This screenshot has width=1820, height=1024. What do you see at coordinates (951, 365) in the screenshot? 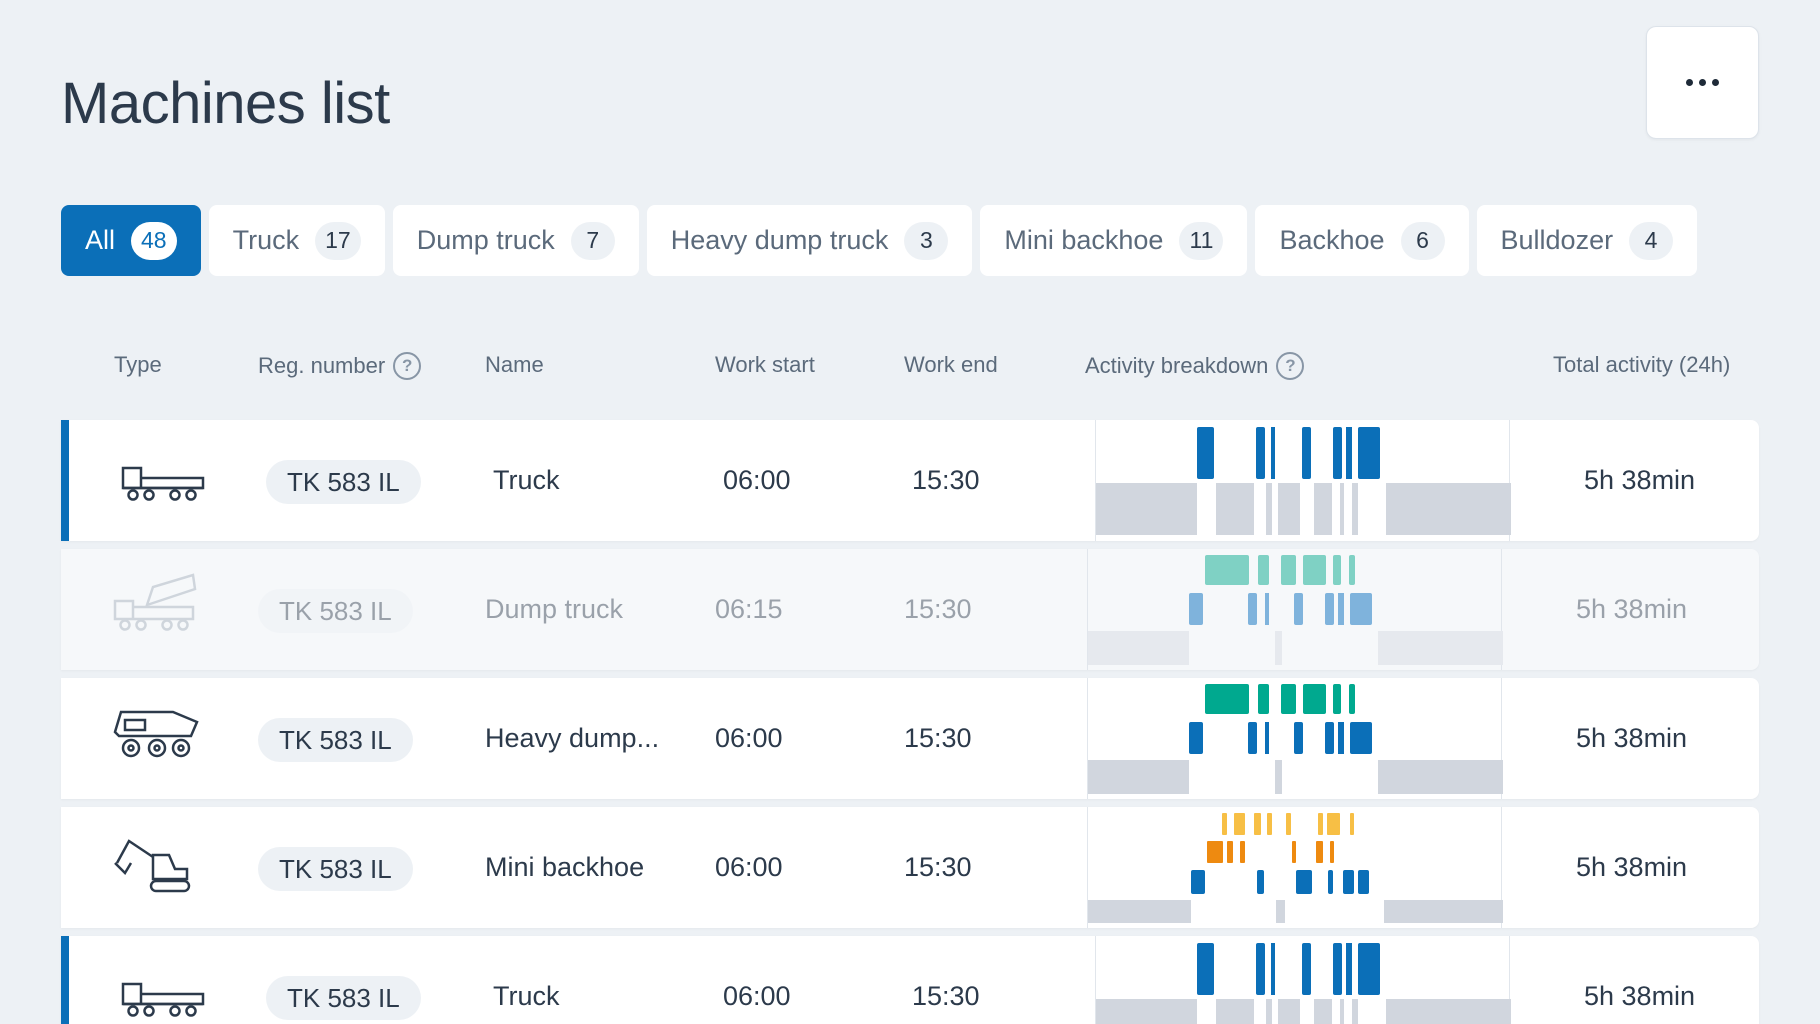
I see `column-header-work-end: Work end` at bounding box center [951, 365].